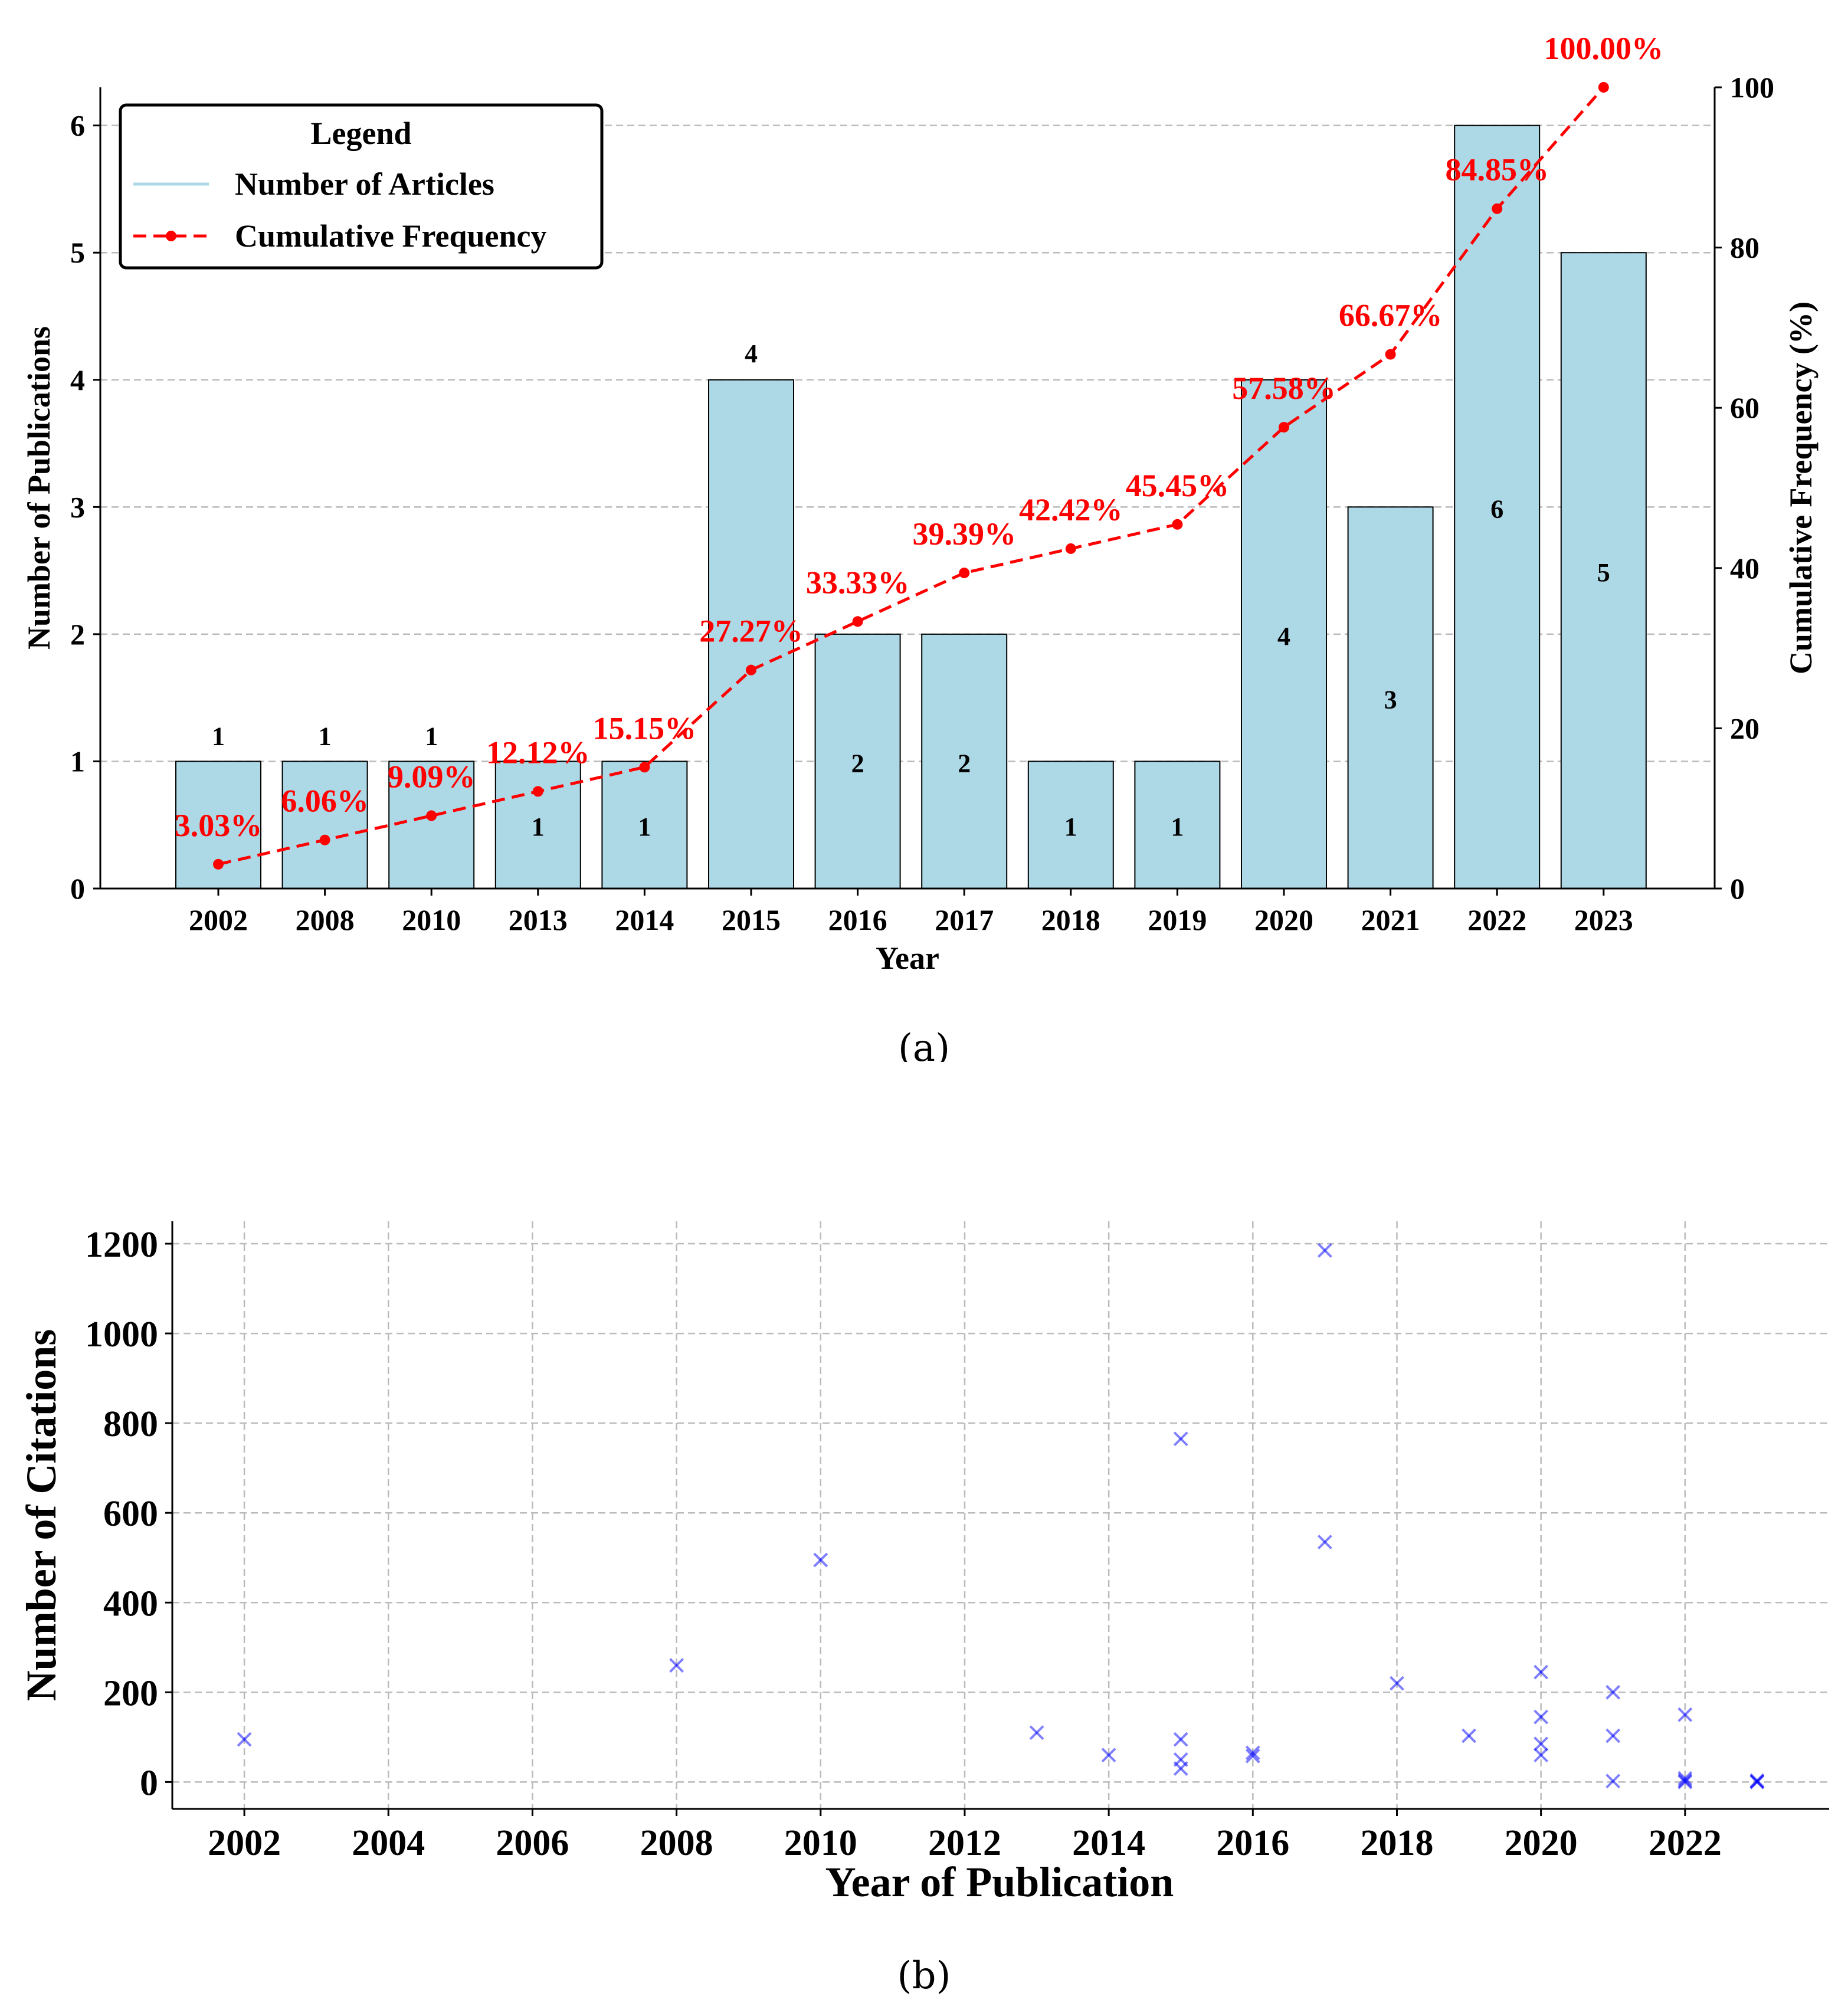  I want to click on a-cumulative-point-2023, so click(1603, 88).